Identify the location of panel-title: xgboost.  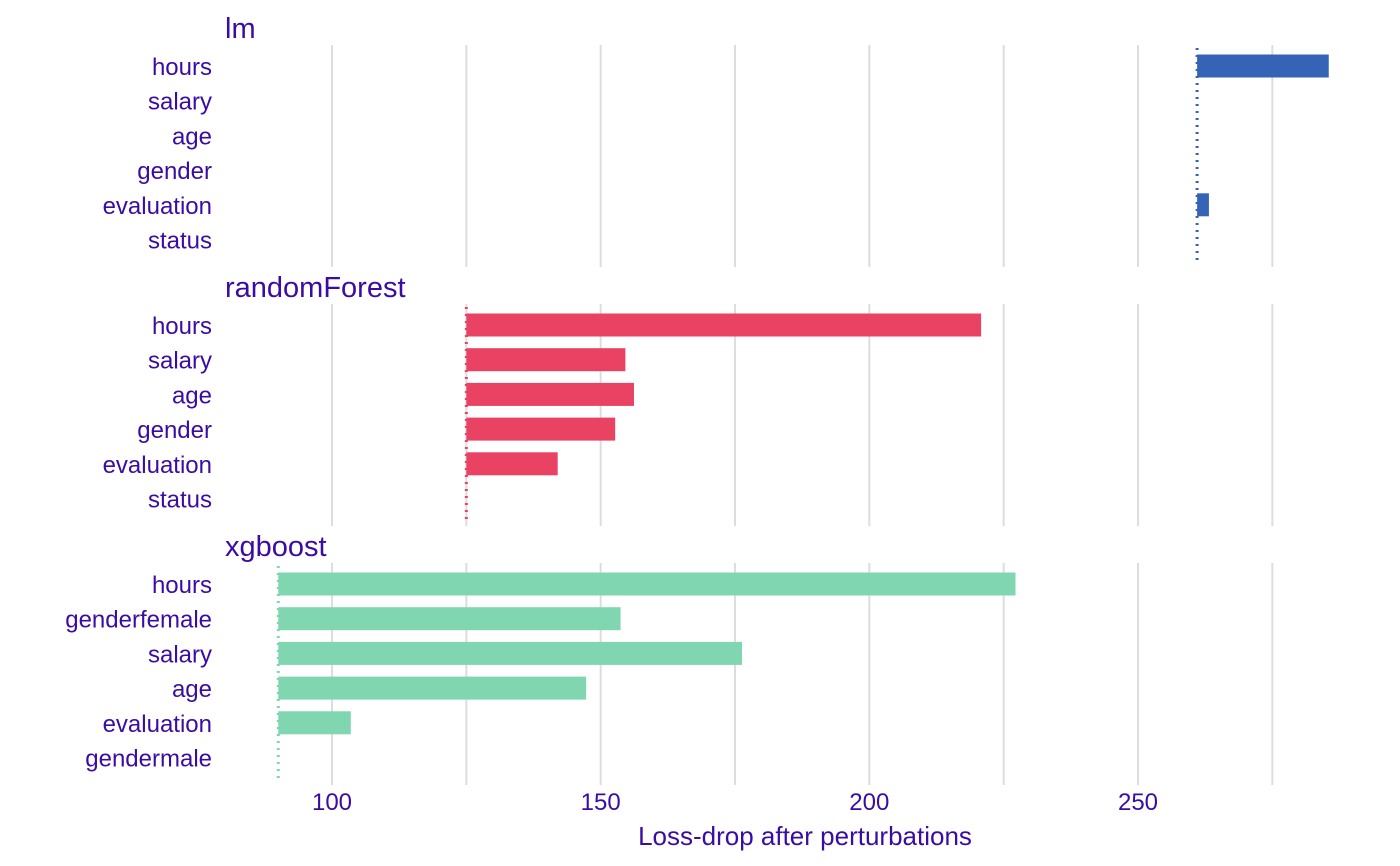
(276, 547).